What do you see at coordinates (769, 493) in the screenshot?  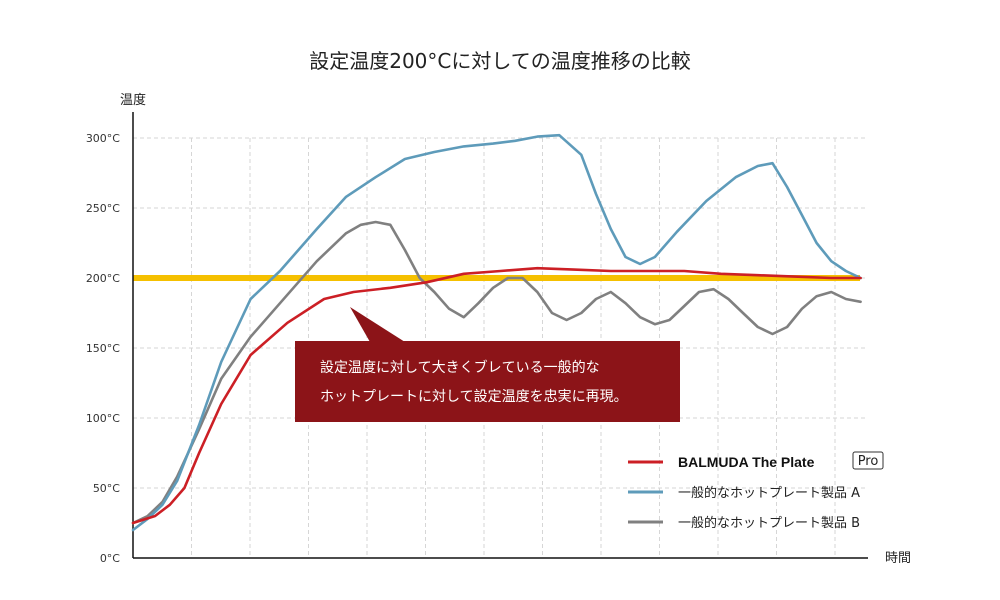 I see `legend-label-product-a: 一般的なホットプレート製品 A` at bounding box center [769, 493].